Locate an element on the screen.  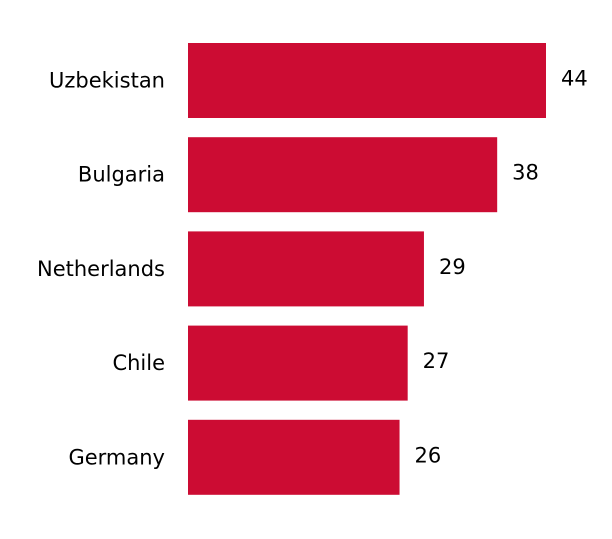
value-label: 44 is located at coordinates (574, 79).